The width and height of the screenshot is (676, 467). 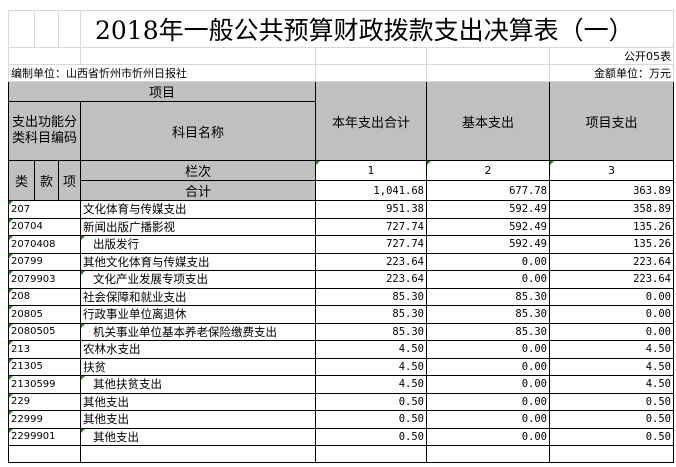 What do you see at coordinates (371, 190) in the screenshot?
I see `sum-total: 1,041.68` at bounding box center [371, 190].